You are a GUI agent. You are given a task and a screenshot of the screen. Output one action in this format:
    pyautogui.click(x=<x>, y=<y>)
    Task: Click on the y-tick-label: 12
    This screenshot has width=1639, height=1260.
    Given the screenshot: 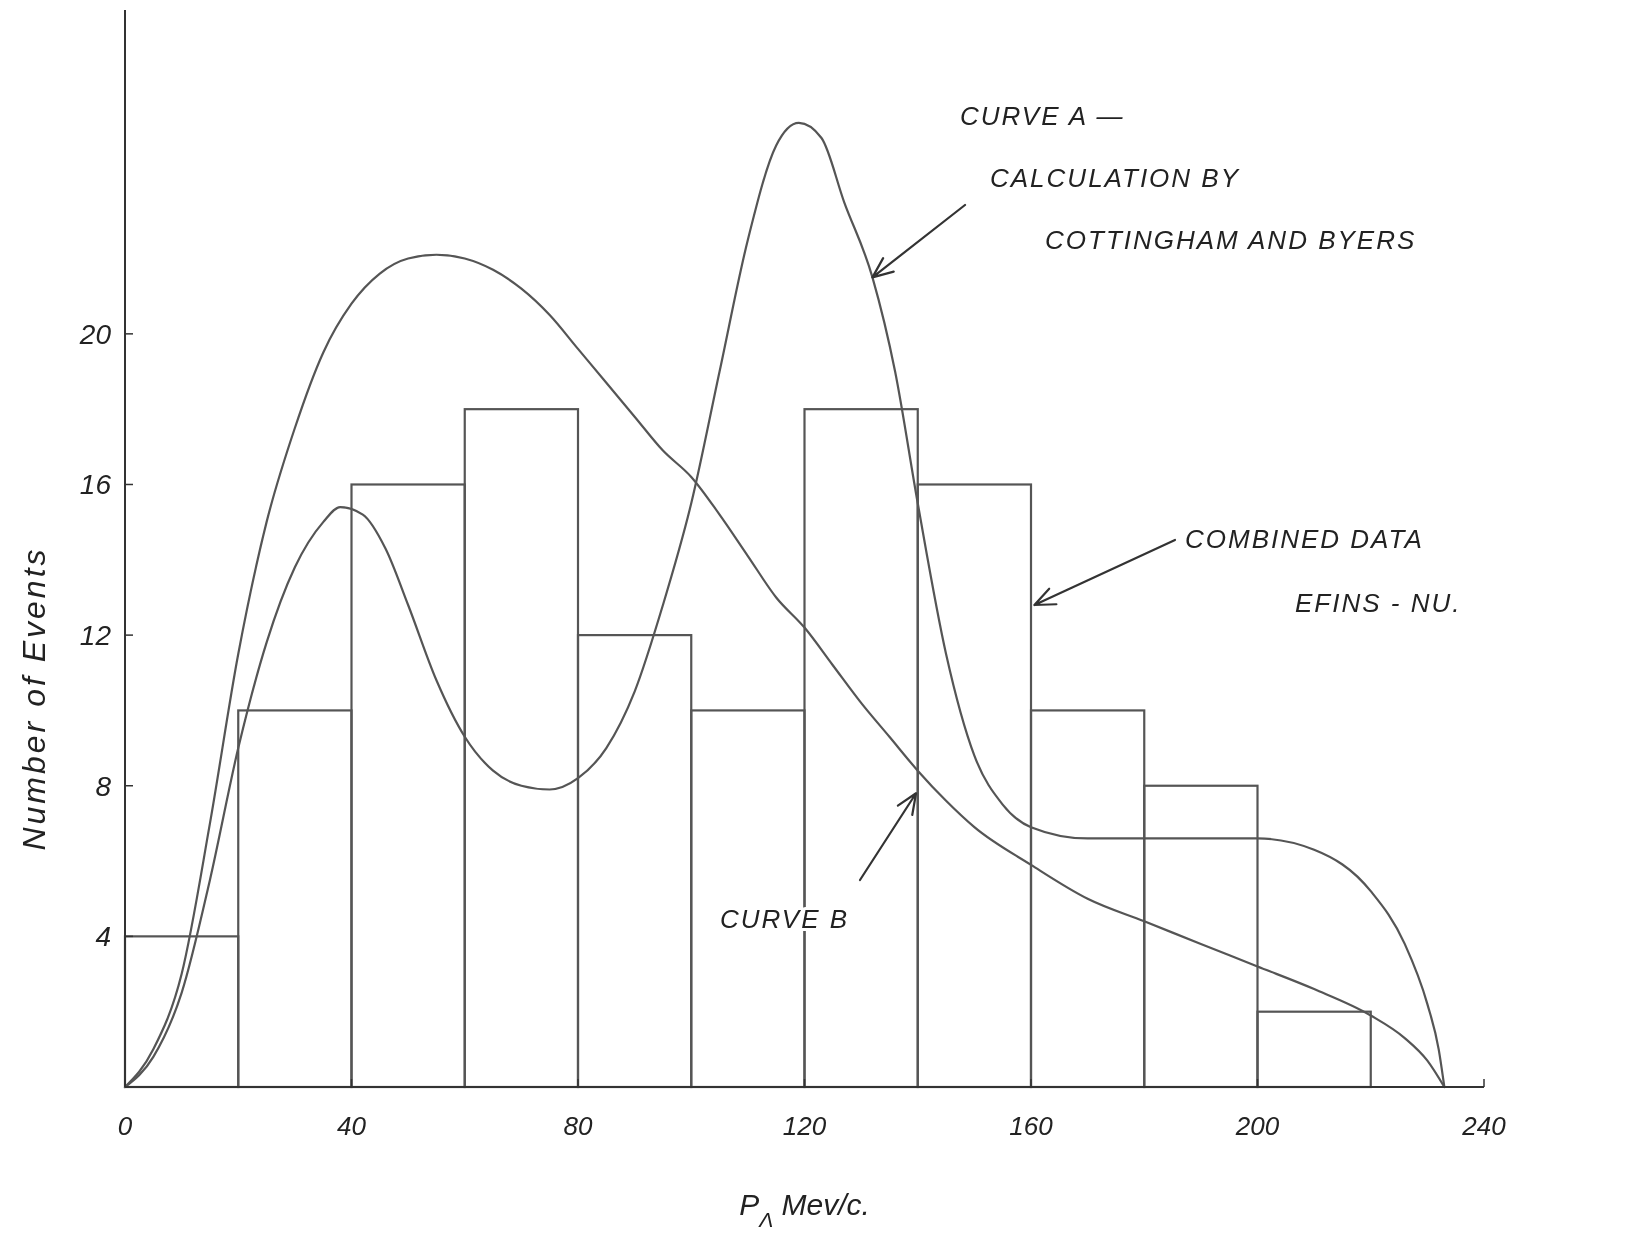 What is the action you would take?
    pyautogui.click(x=95, y=635)
    